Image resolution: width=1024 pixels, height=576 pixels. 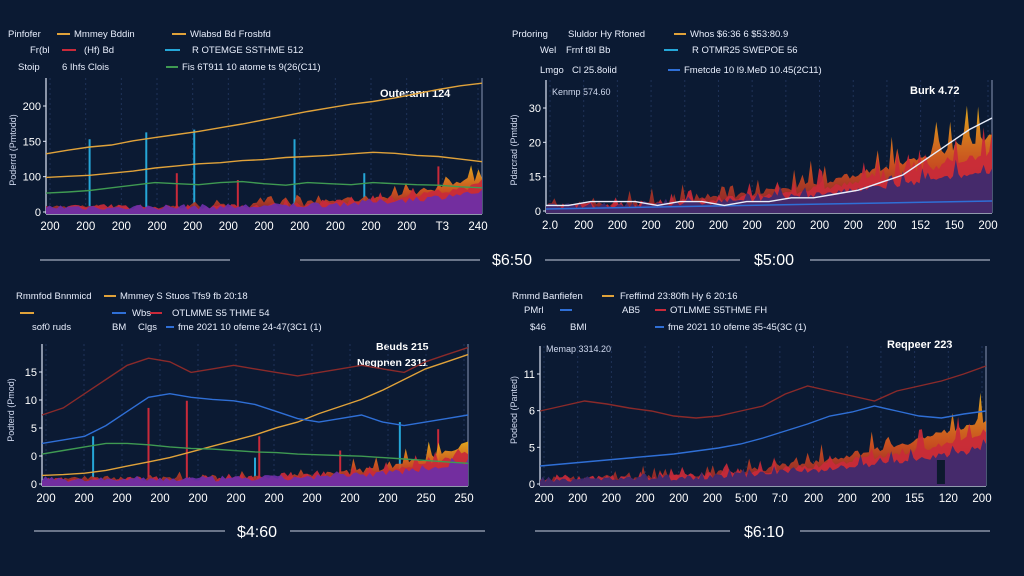 I want to click on x-tick-label: 2.0, so click(x=550, y=226).